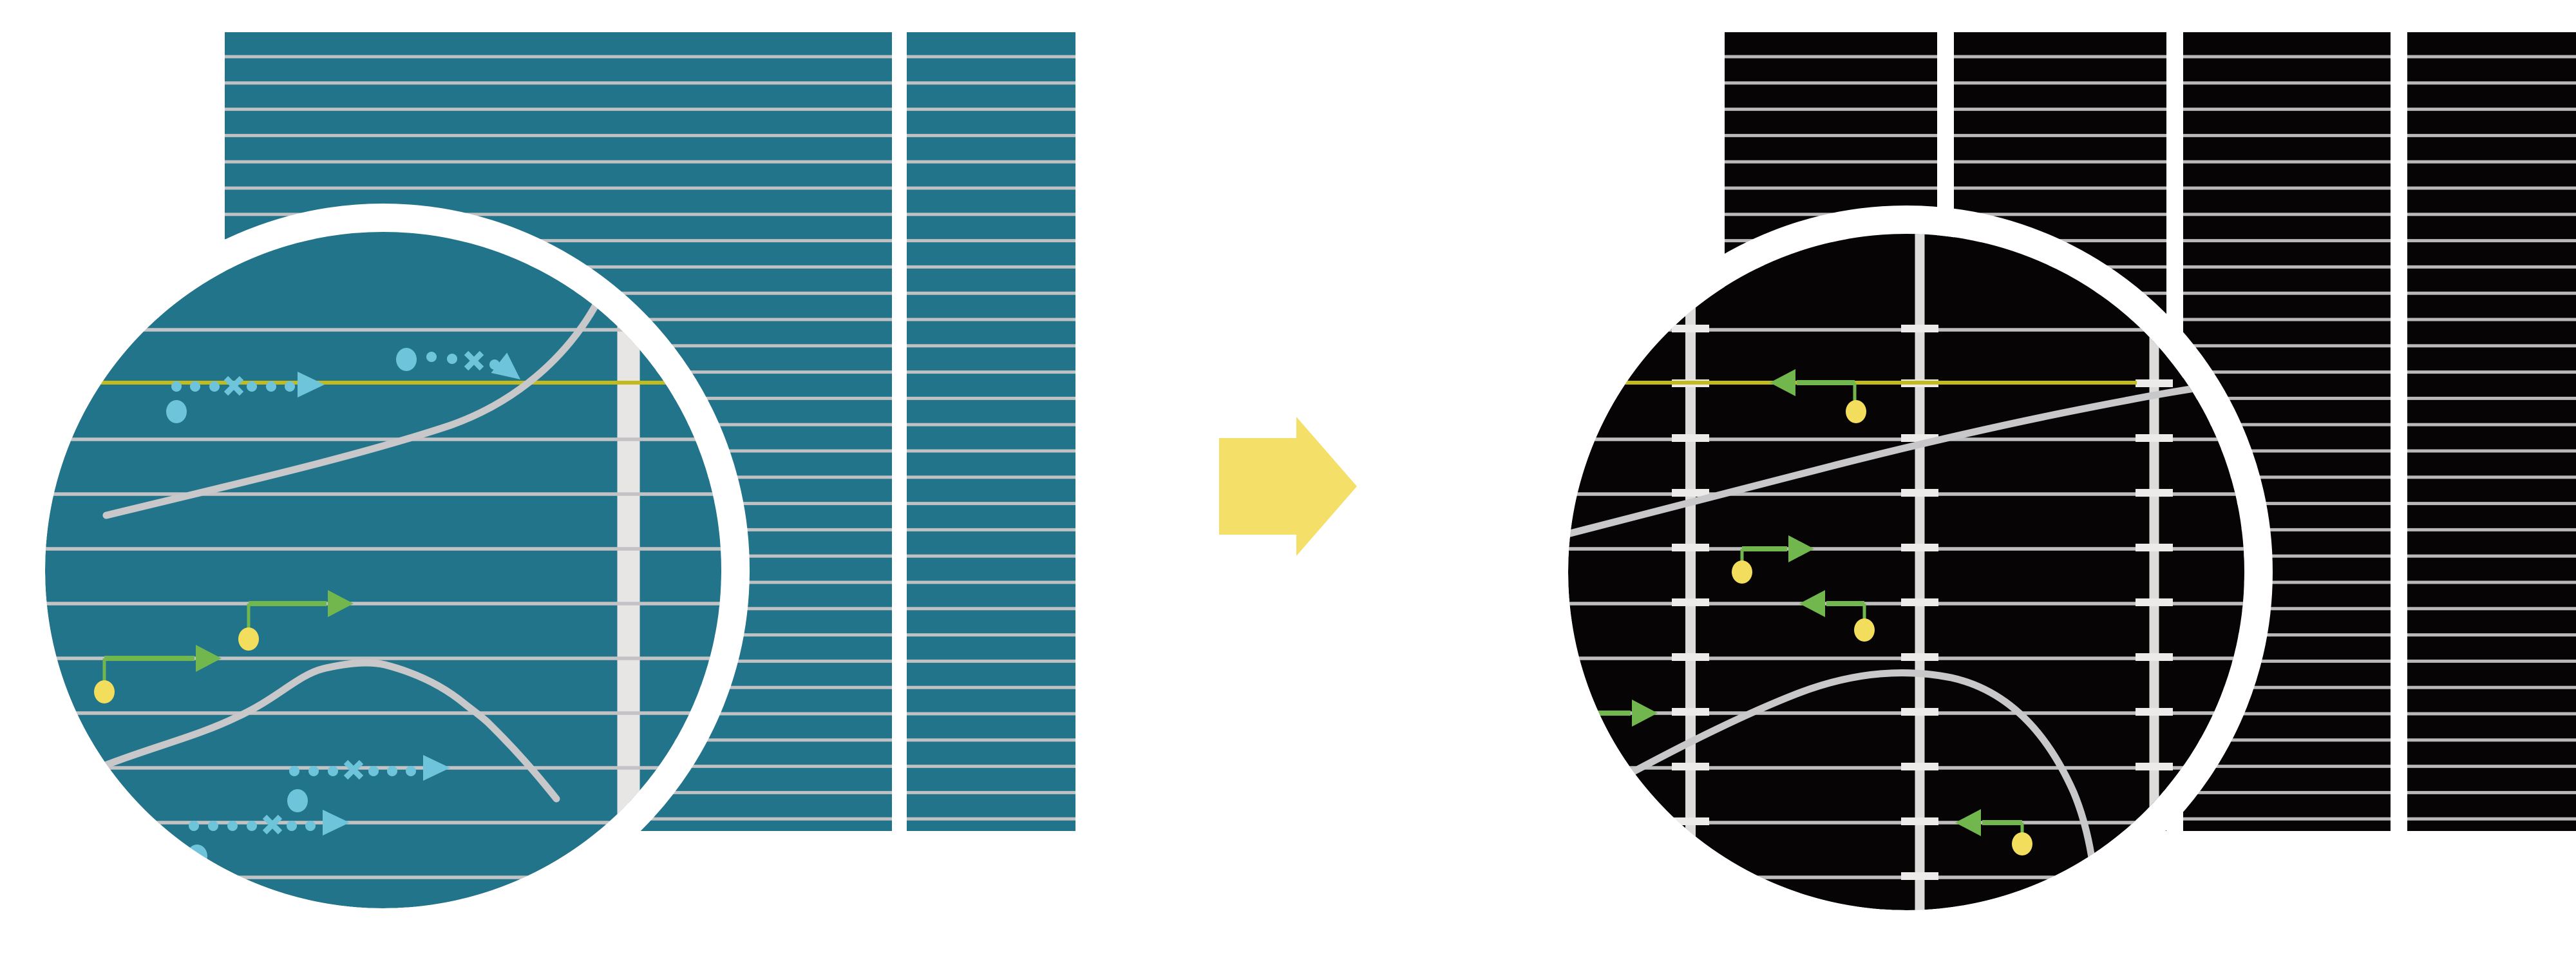  Describe the element at coordinates (1894, 459) in the screenshot. I see `wavy-texture-line` at that location.